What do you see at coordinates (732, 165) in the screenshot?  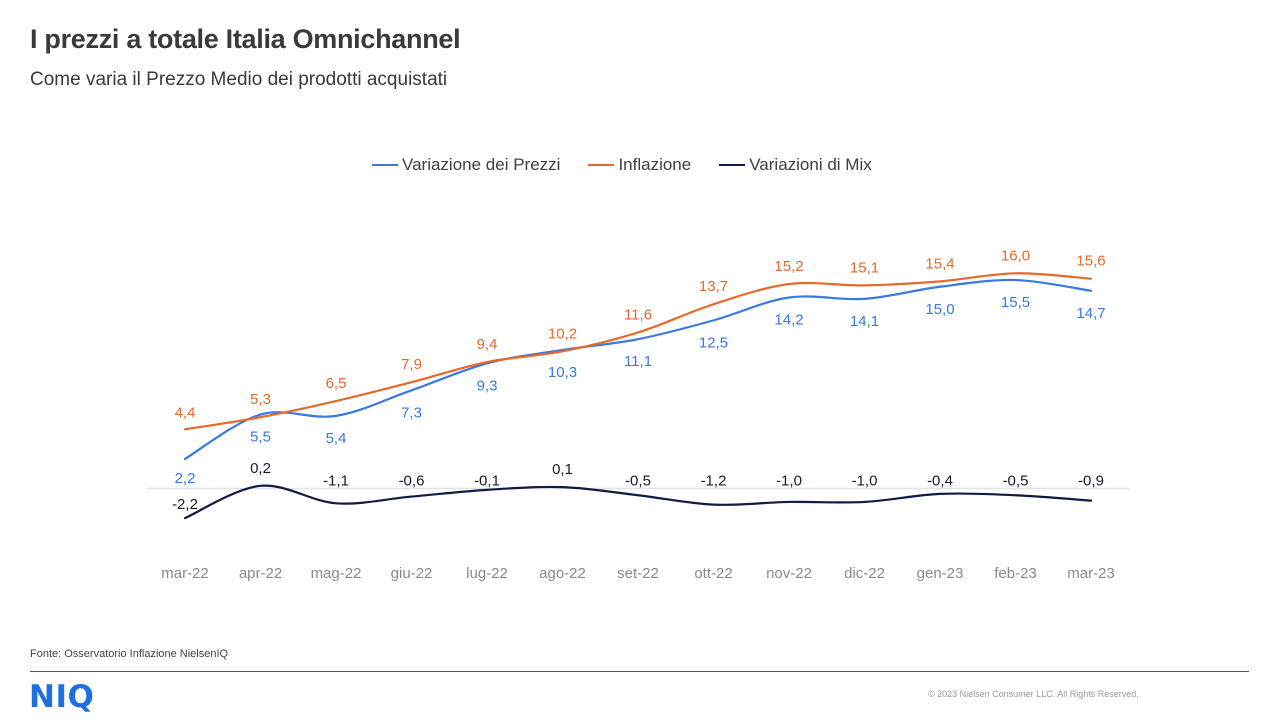 I see `legend-swatch-mix` at bounding box center [732, 165].